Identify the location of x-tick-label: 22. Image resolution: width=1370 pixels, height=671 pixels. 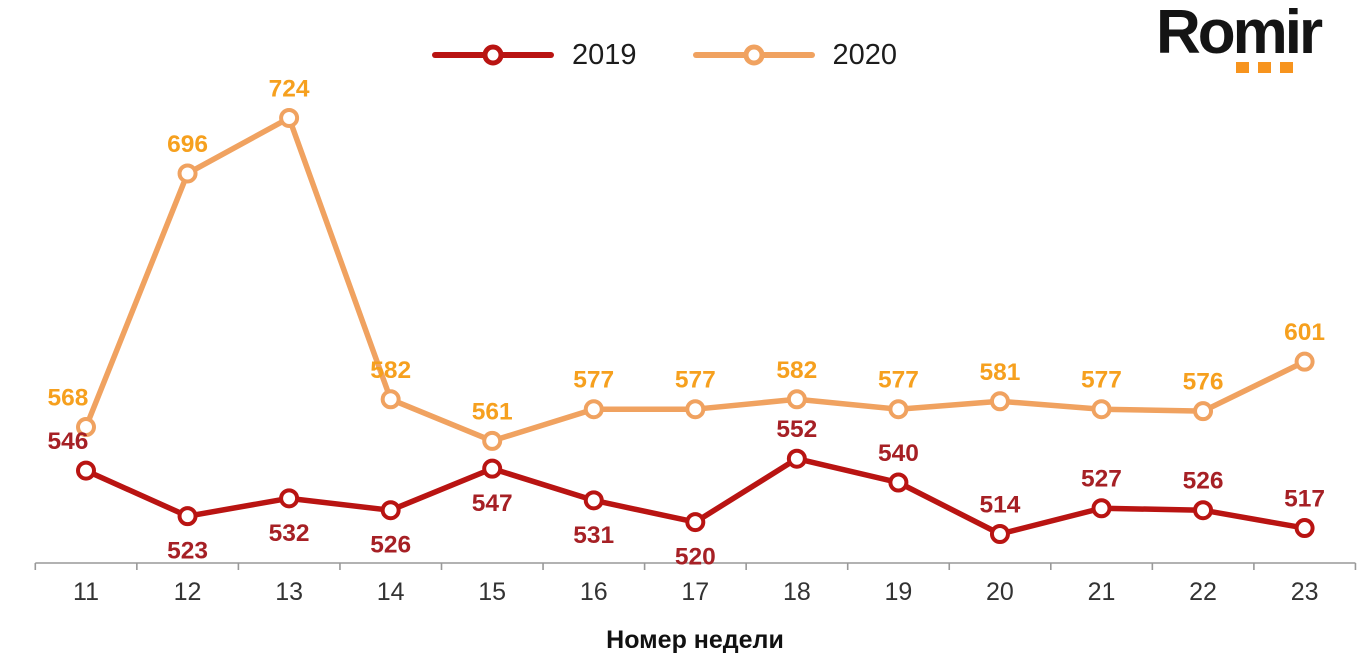
(1203, 592).